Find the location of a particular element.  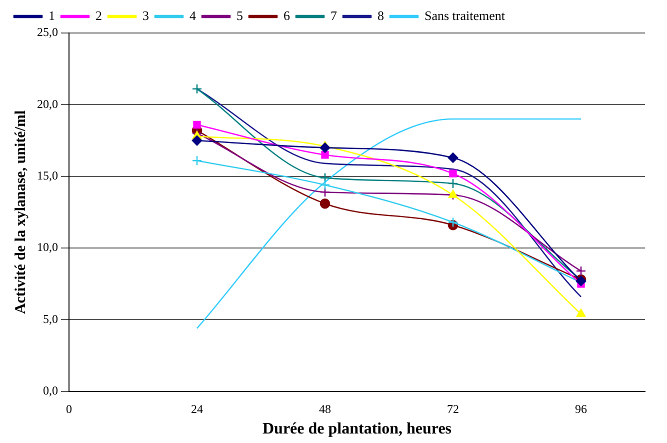

legend-label: 3 is located at coordinates (145, 15).